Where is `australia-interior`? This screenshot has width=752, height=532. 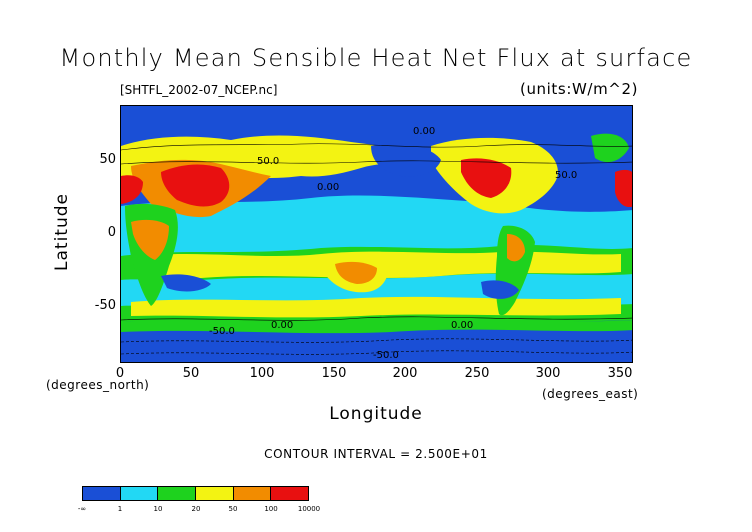
australia-interior is located at coordinates (356, 272).